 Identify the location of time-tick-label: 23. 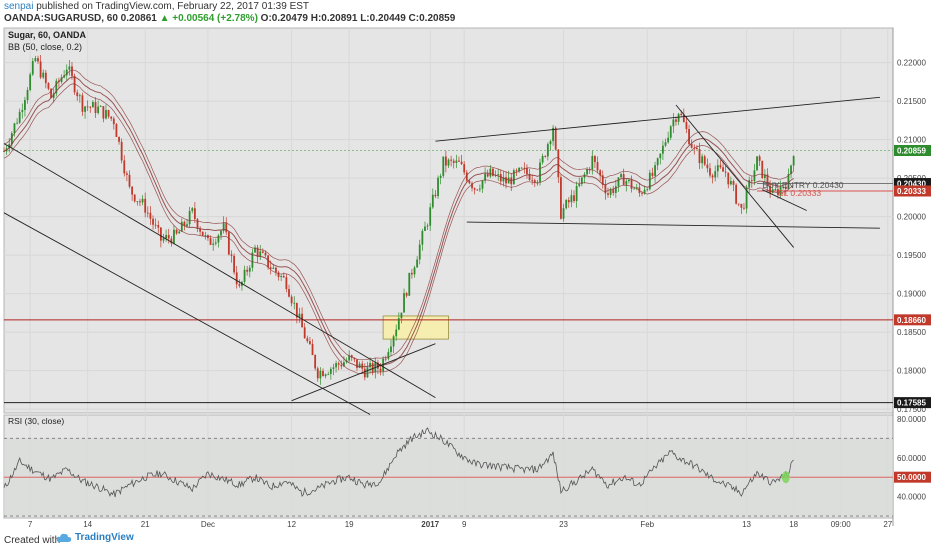
(563, 524).